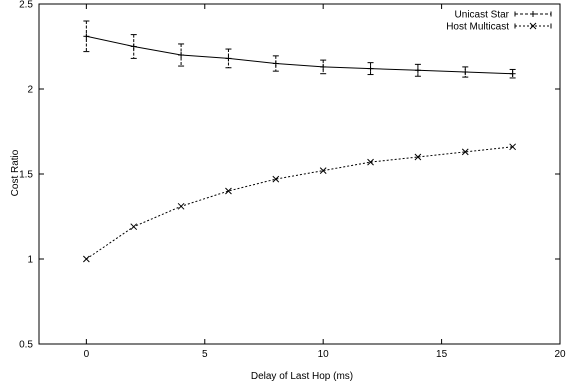 Image resolution: width=566 pixels, height=385 pixels. Describe the element at coordinates (477, 27) in the screenshot. I see `legend-label: Host Multicast` at that location.